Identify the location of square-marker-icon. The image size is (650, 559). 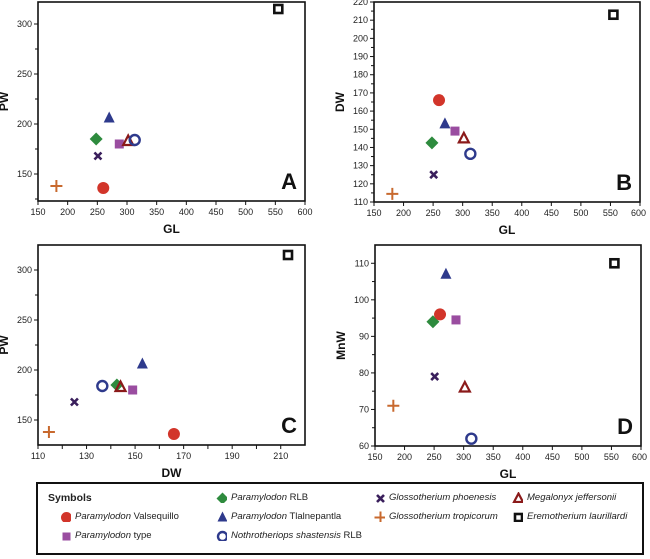
(66, 536).